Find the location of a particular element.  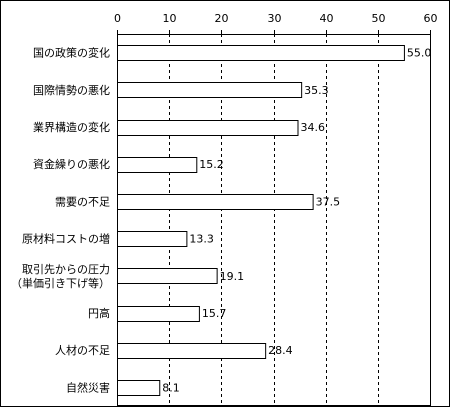

value-label: 37.5 is located at coordinates (328, 201).